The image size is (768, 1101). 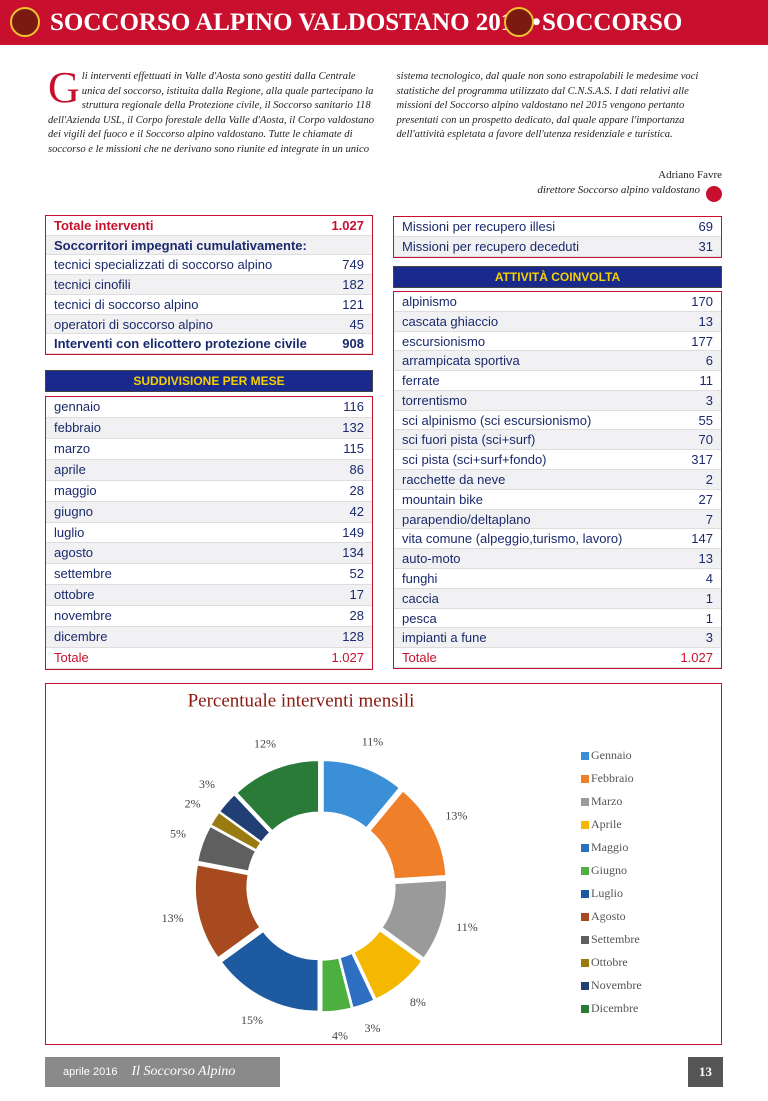 What do you see at coordinates (353, 406) in the screenshot?
I see `cell-value: 116` at bounding box center [353, 406].